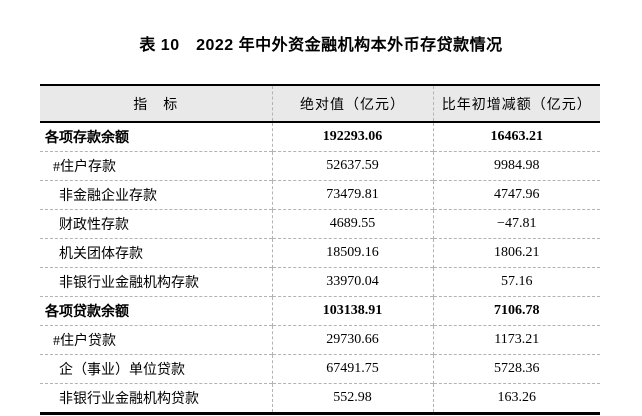 The width and height of the screenshot is (642, 416). Describe the element at coordinates (516, 137) in the screenshot. I see `change-value-cell: 16463.21` at that location.